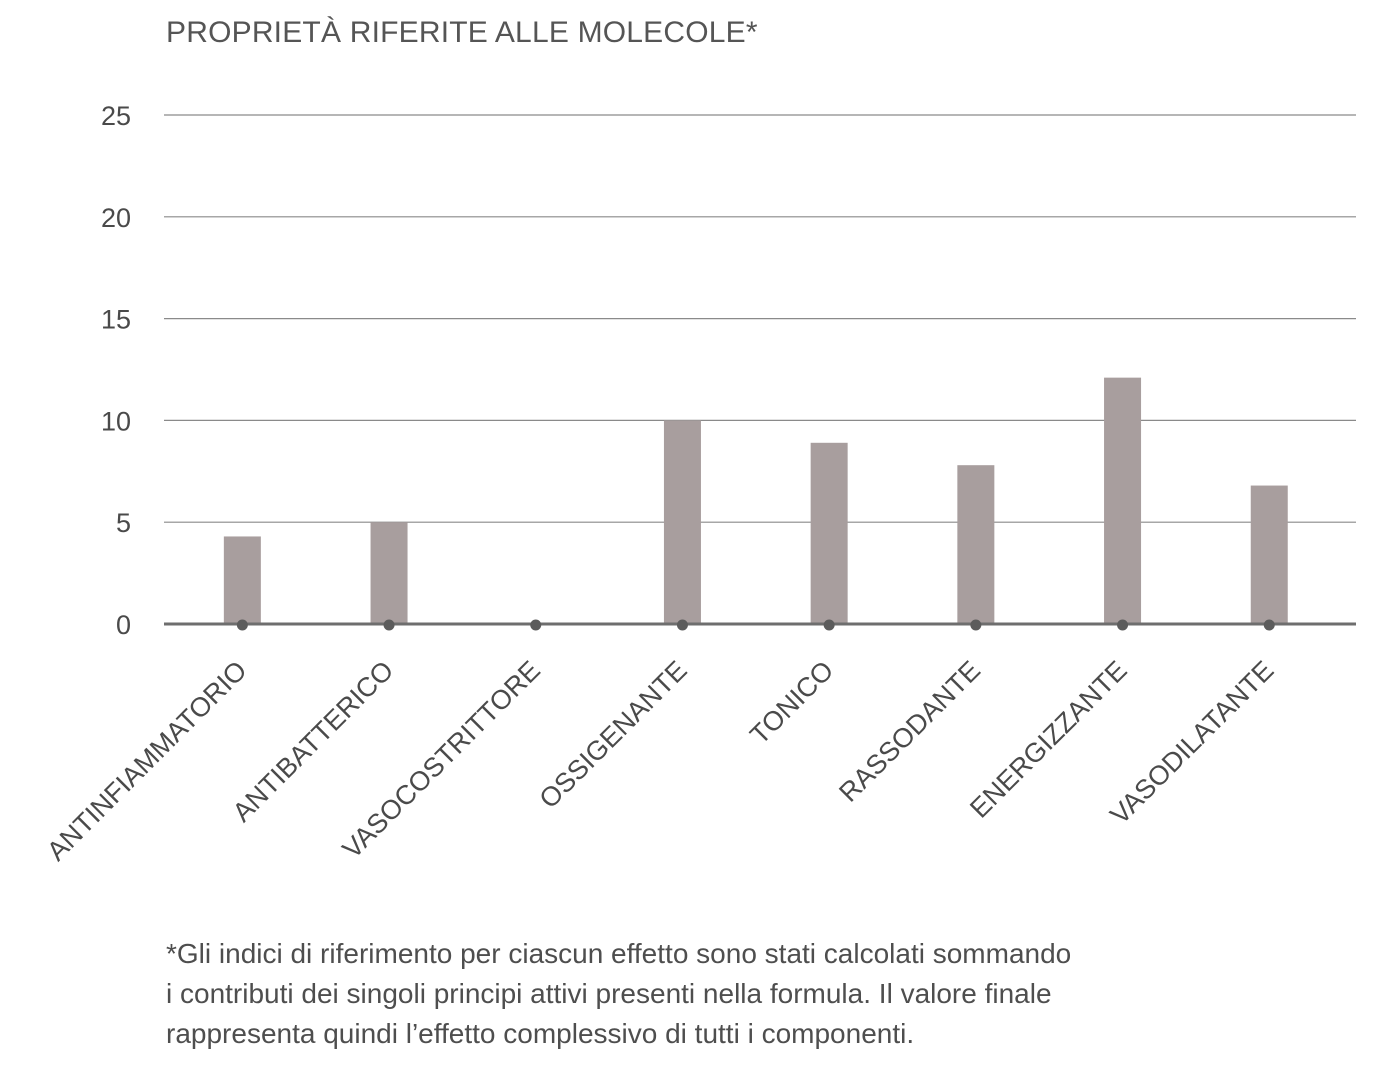  Describe the element at coordinates (1191, 742) in the screenshot. I see `x-tick-label: VASODILATANTE` at that location.